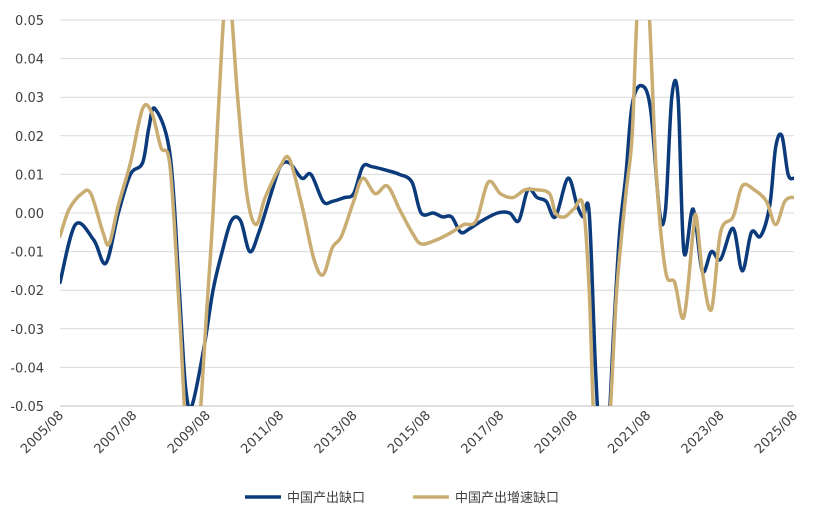 The width and height of the screenshot is (824, 530). I want to click on x-tick-label: 2021/08, so click(629, 432).